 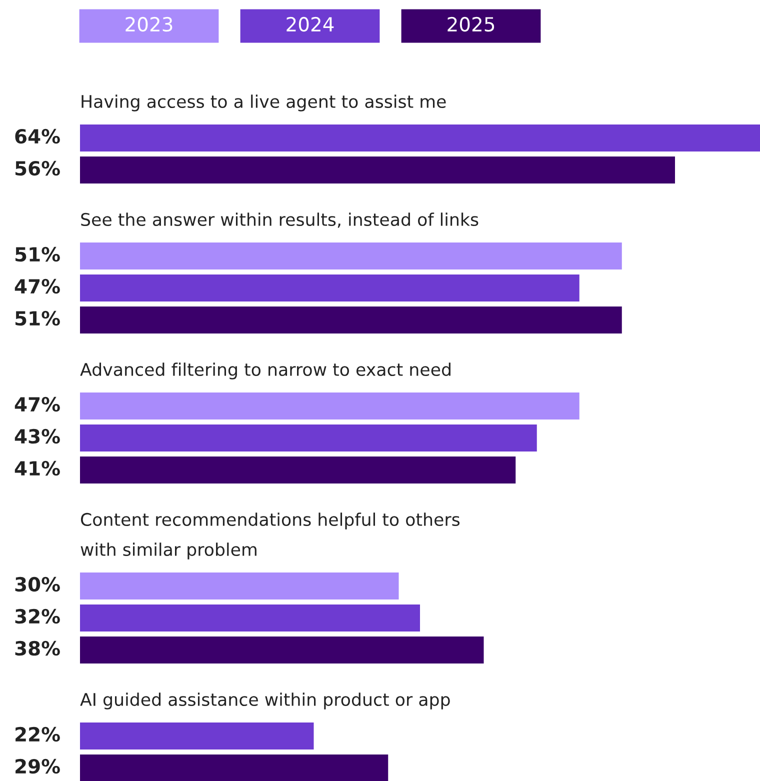 I want to click on data-label: 29%, so click(x=38, y=766).